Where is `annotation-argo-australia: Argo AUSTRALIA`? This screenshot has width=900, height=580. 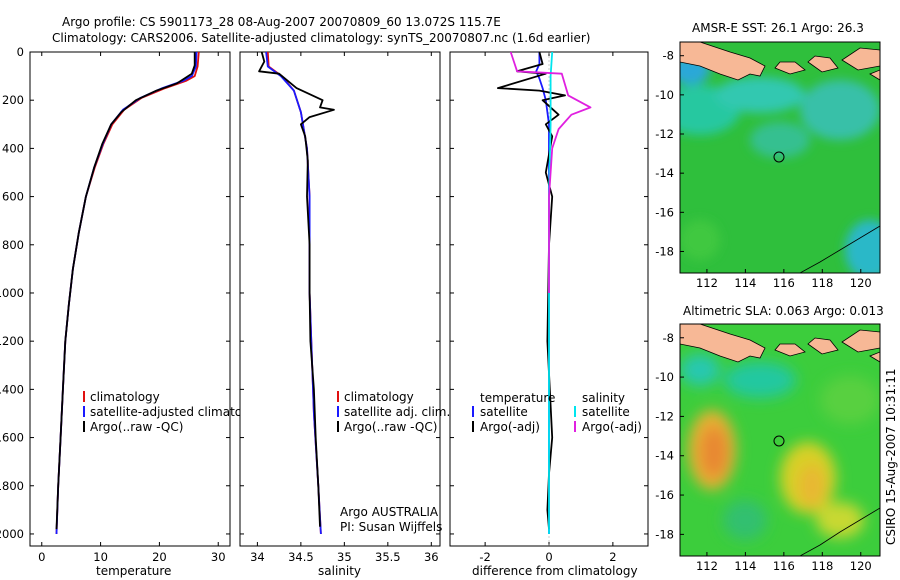
annotation-argo-australia: Argo AUSTRALIA is located at coordinates (389, 512).